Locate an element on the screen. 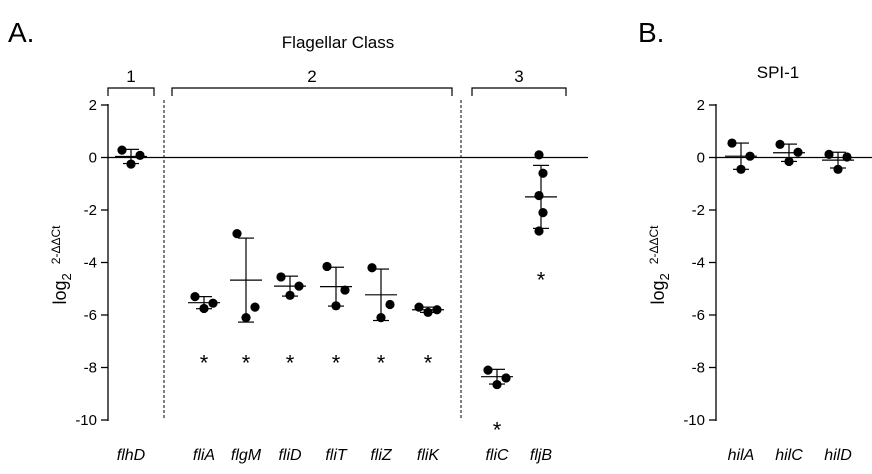 This screenshot has height=474, width=872. panel-a-gene-label: fliT is located at coordinates (336, 455).